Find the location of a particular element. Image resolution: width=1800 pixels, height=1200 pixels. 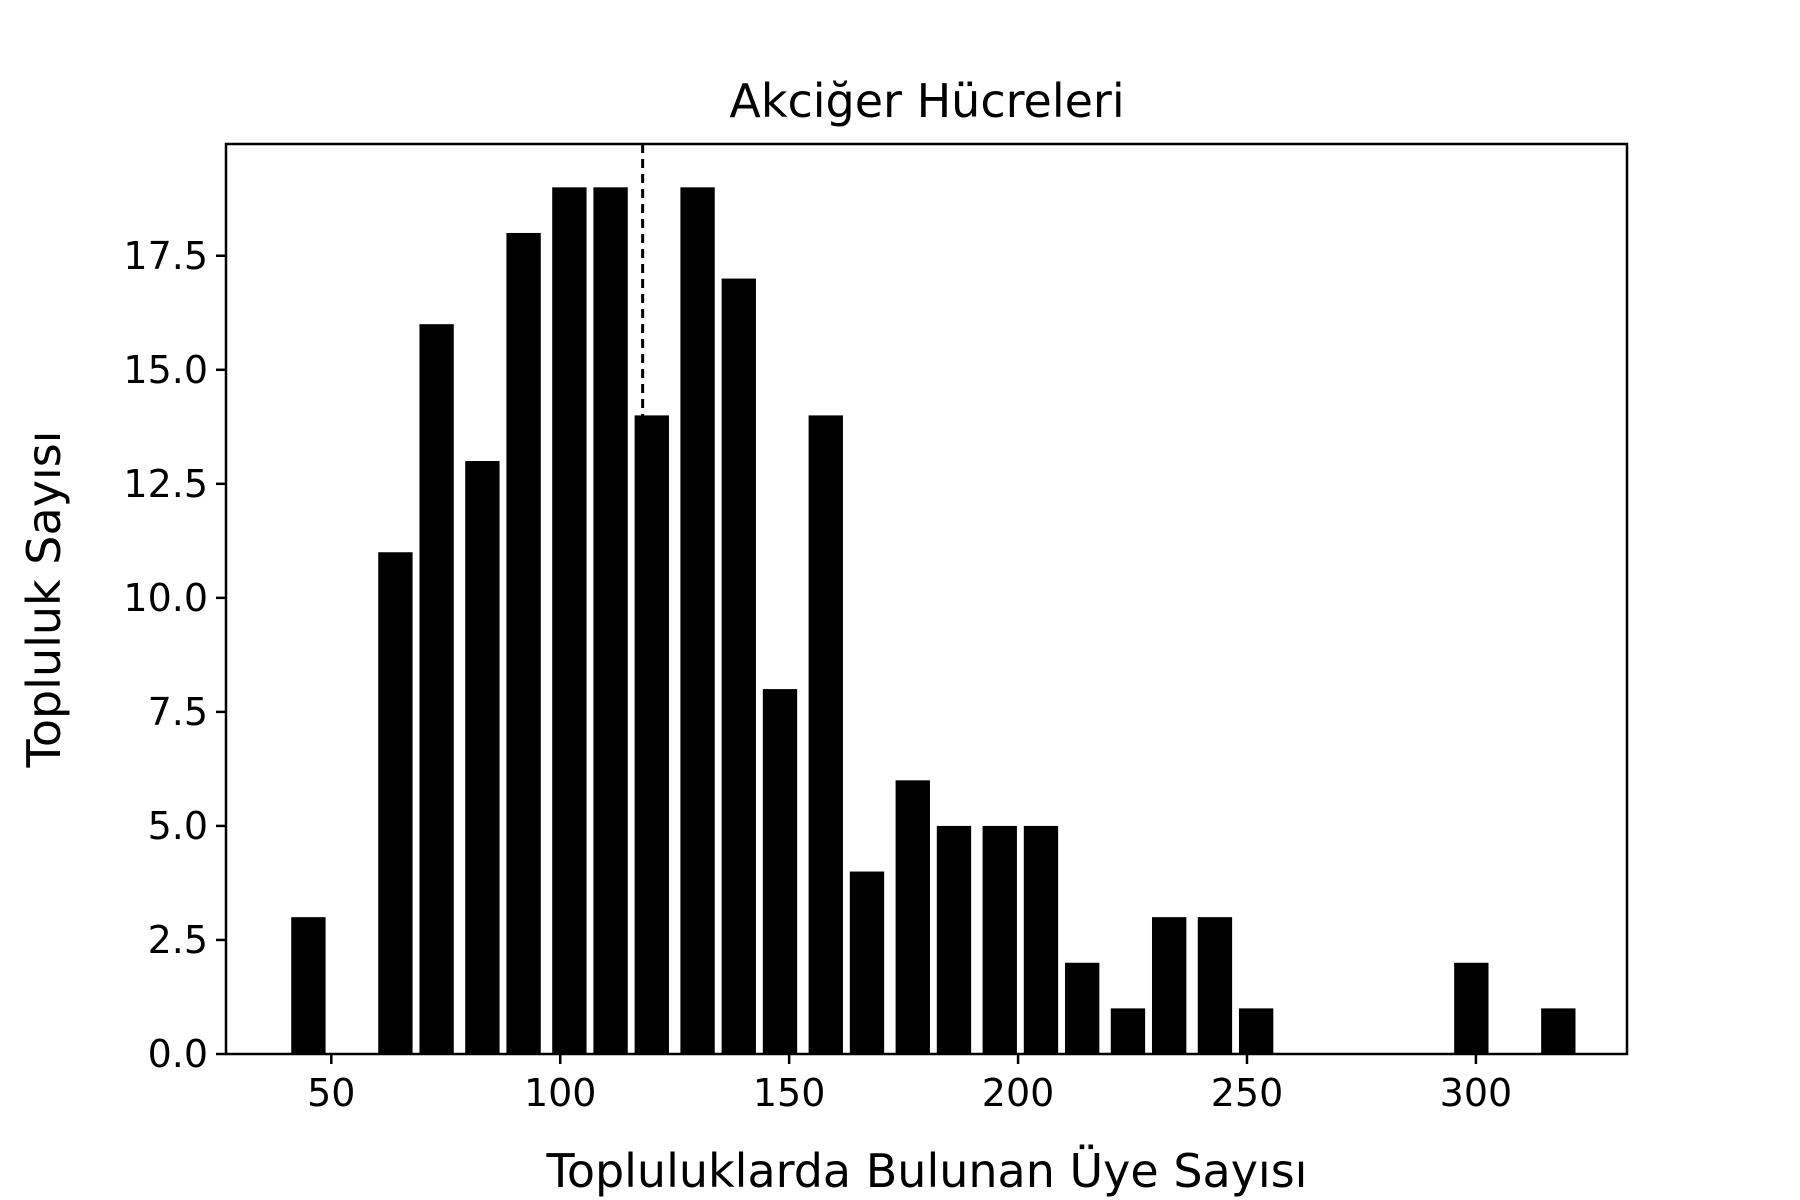

y-tick-label: 10.0 is located at coordinates (165, 598).